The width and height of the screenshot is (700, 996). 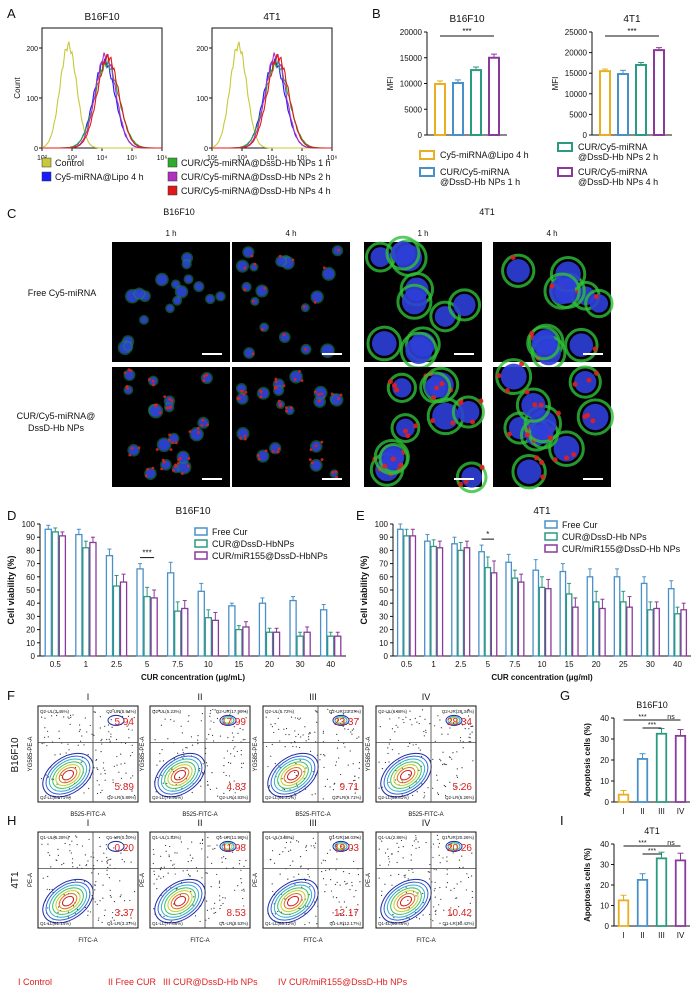 What do you see at coordinates (172, 176) in the screenshot?
I see `legend-swatch-np2h` at bounding box center [172, 176].